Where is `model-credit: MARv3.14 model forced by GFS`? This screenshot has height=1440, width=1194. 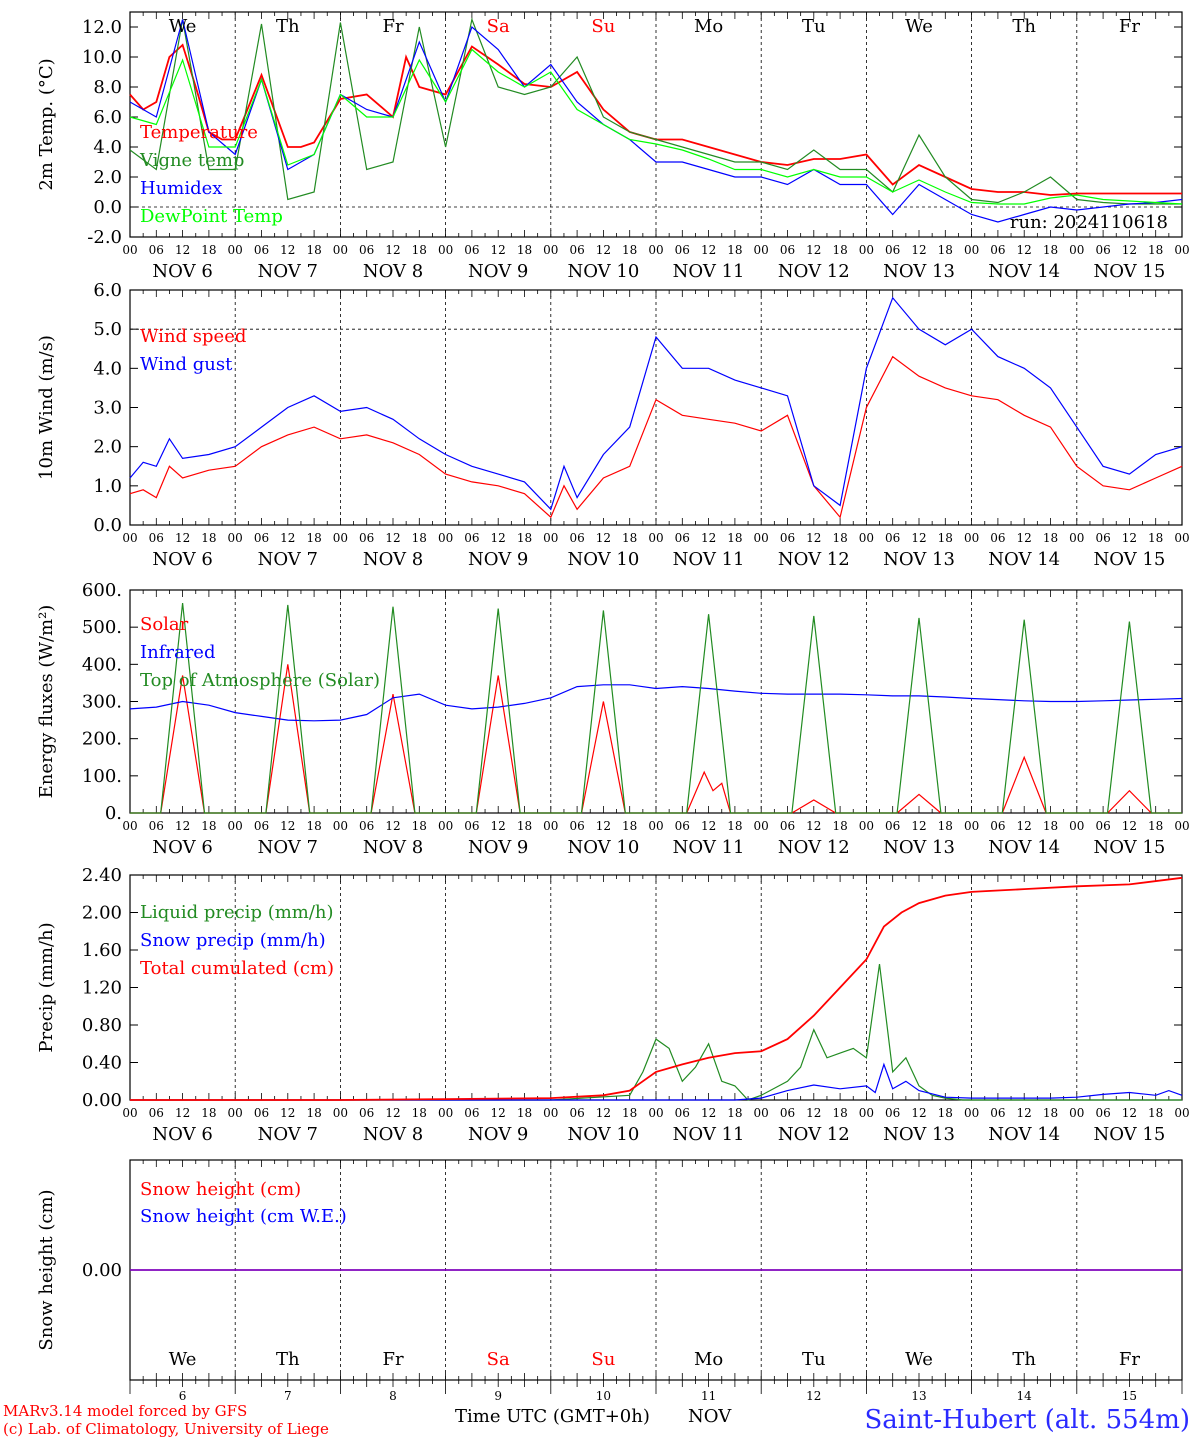 model-credit: MARv3.14 model forced by GFS is located at coordinates (125, 1411).